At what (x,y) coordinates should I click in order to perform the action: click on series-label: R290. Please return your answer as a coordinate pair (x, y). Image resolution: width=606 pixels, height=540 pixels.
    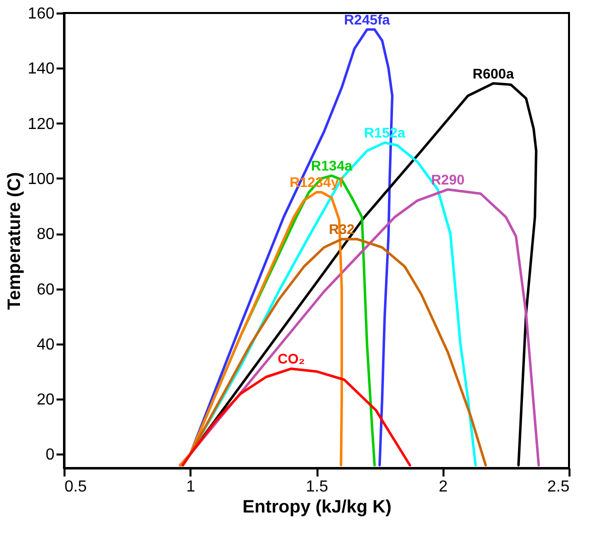
    Looking at the image, I should click on (448, 179).